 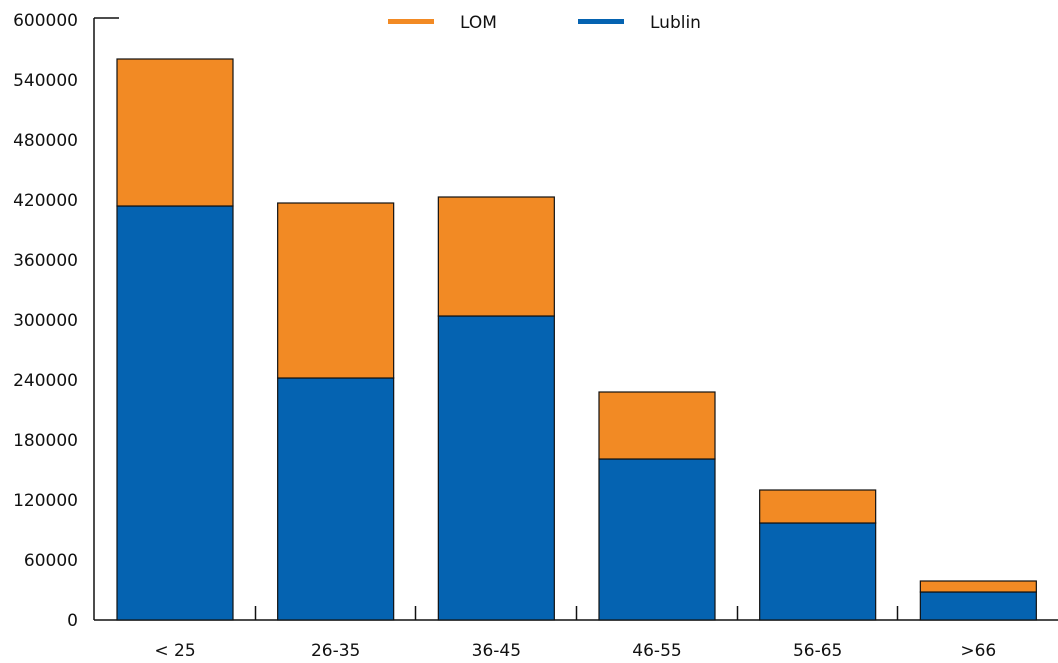 I want to click on x-tick-labels: < 25 26-35 36-45 46-55 56-65 >66, so click(x=575, y=651).